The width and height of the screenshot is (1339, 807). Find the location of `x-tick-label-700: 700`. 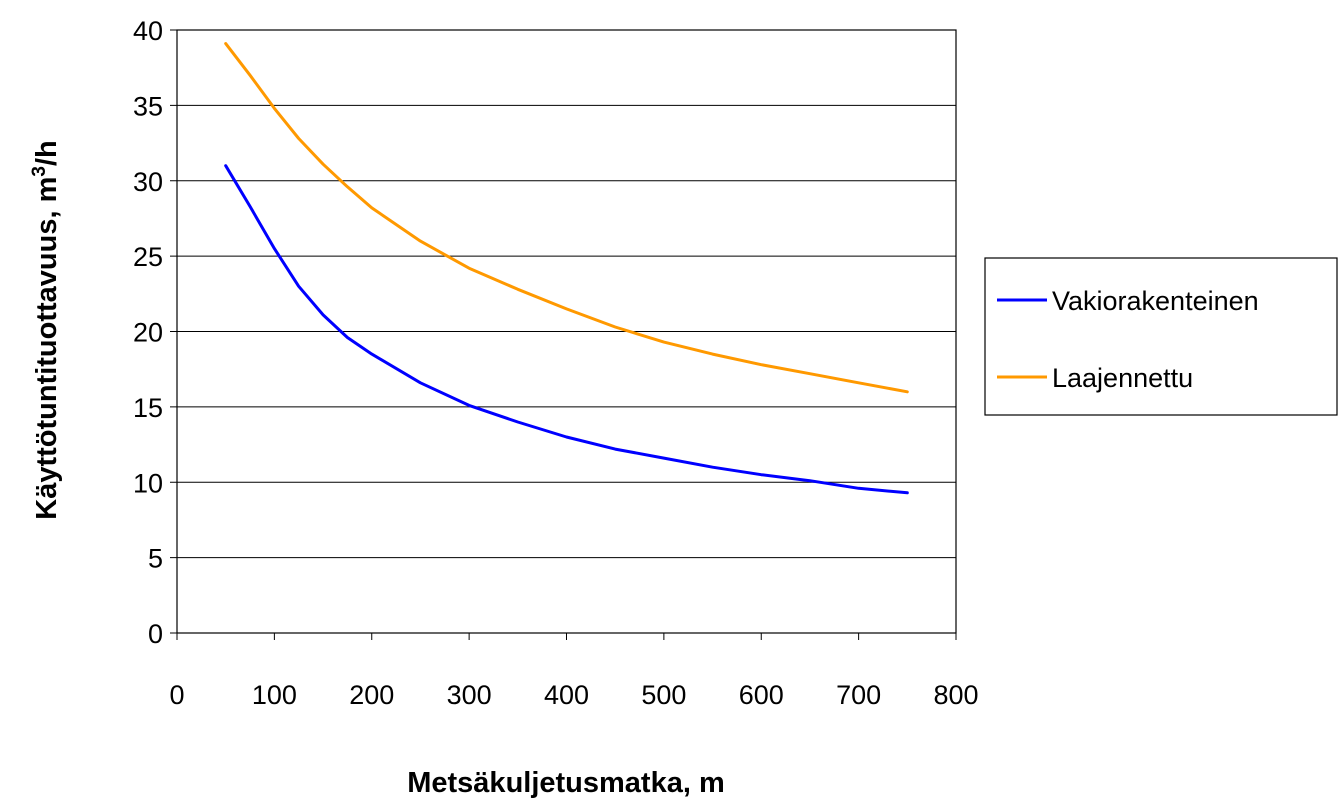

x-tick-label-700: 700 is located at coordinates (858, 695).